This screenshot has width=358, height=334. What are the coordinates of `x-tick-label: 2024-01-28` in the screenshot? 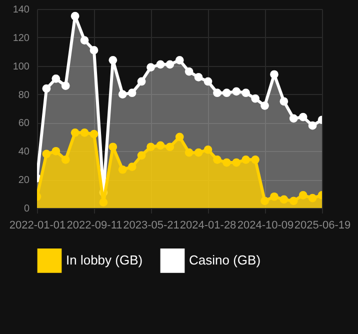 It's located at (208, 226).